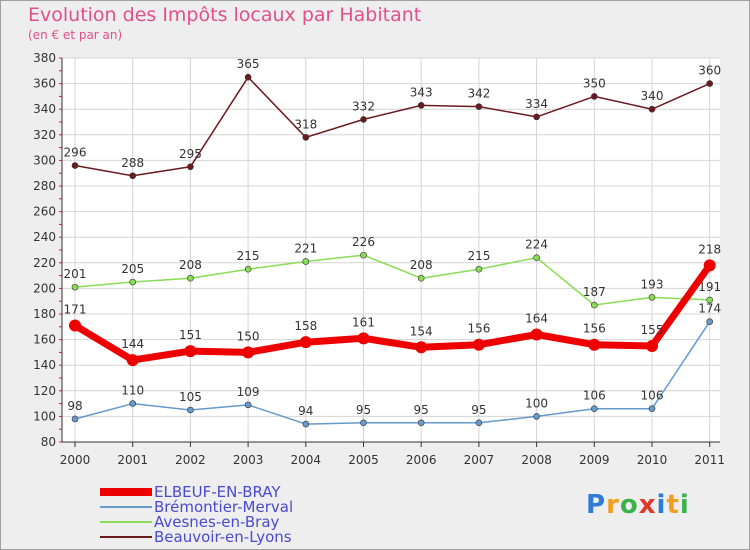 The width and height of the screenshot is (750, 550). What do you see at coordinates (305, 124) in the screenshot?
I see `data-label-beauvoir-en-lyons: 318` at bounding box center [305, 124].